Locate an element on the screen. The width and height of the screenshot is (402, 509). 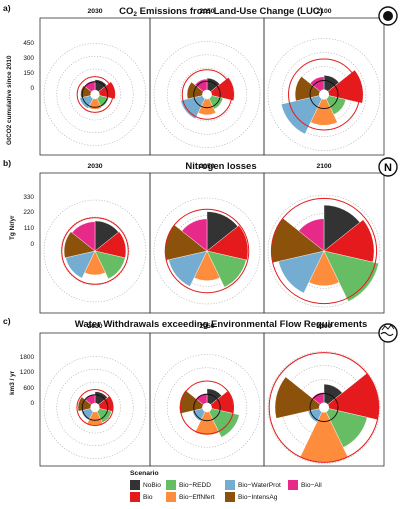
legend-item-bio-all: Bio−All is located at coordinates (305, 485).